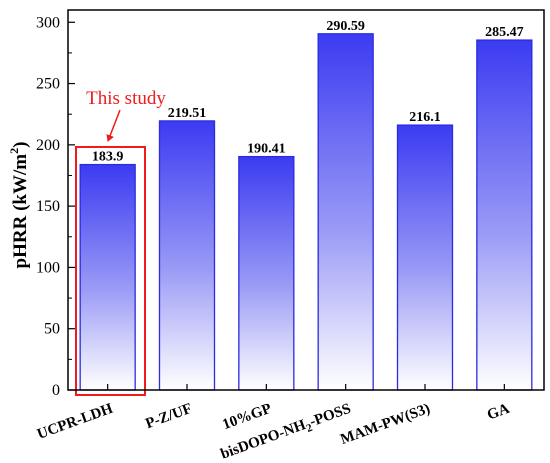  I want to click on y-axis-title-superscript: 2, so click(14, 151).